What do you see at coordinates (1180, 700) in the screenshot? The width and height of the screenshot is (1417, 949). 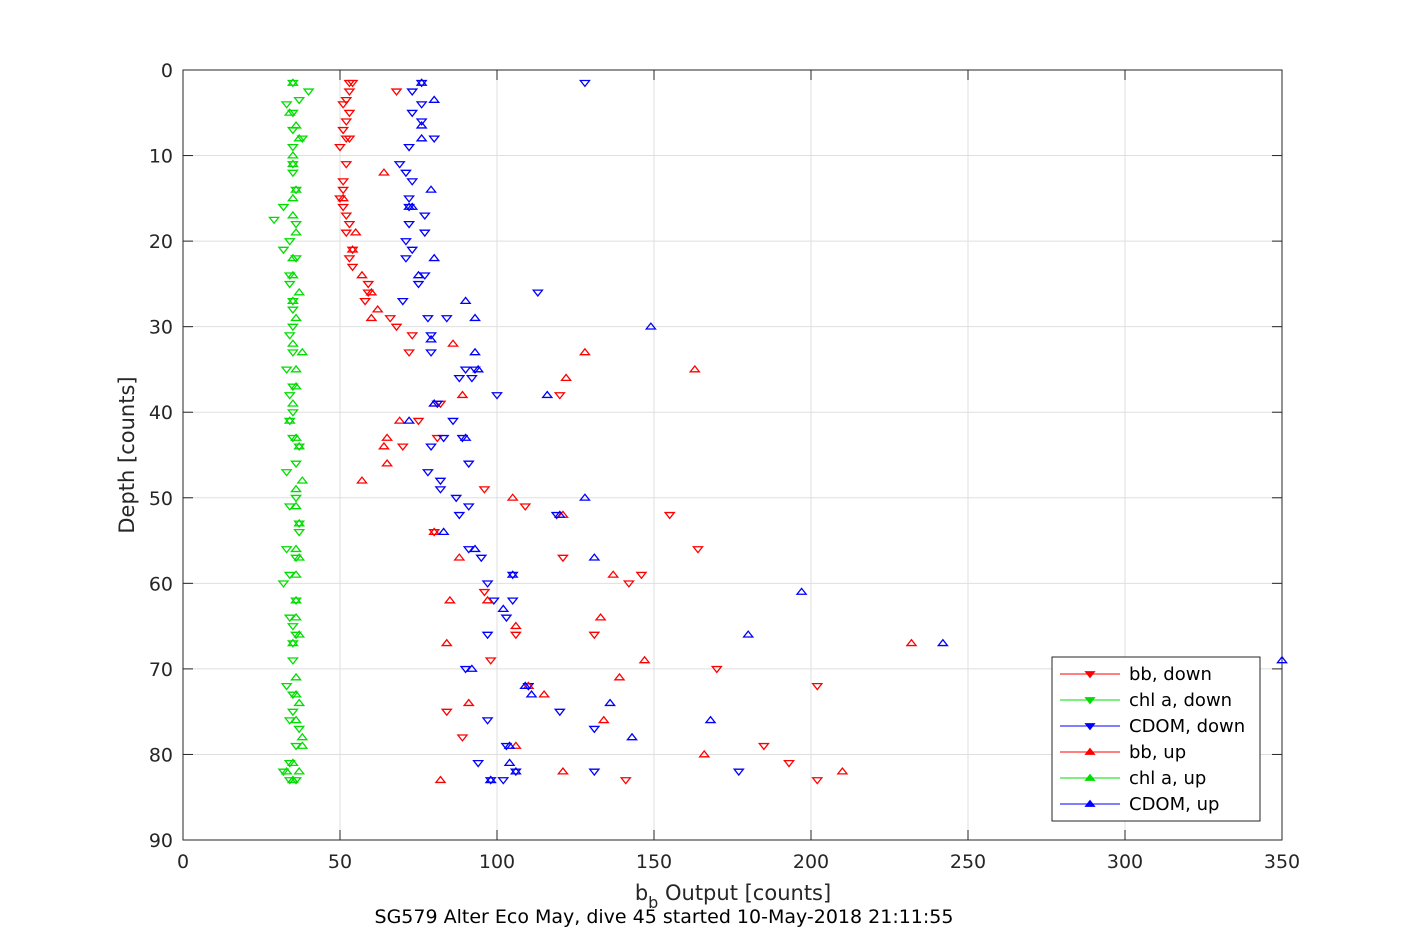 I see `legend-entry-label: chl a, down` at bounding box center [1180, 700].